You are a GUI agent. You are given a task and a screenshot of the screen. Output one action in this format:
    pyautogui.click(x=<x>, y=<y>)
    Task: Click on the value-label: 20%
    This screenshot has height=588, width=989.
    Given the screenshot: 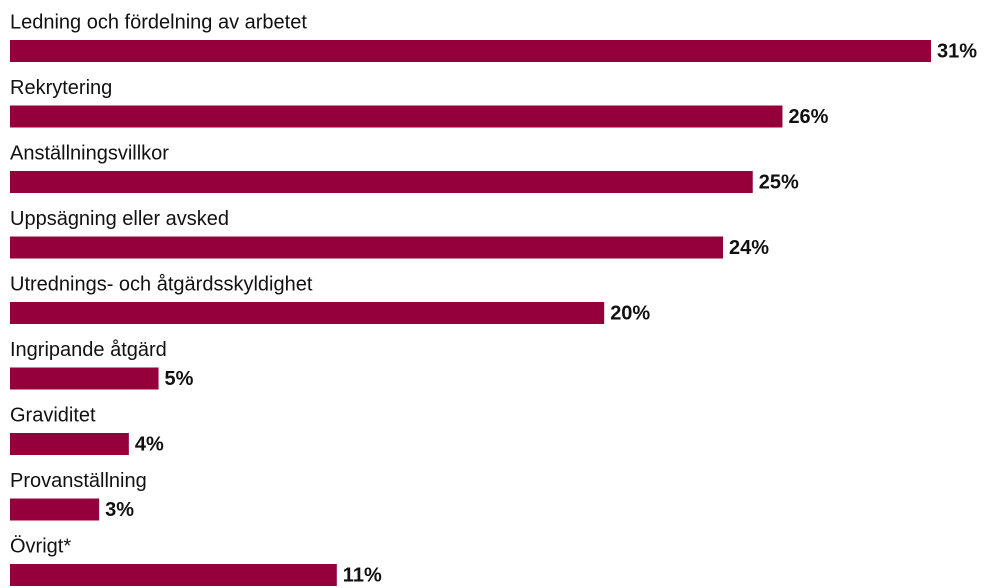 What is the action you would take?
    pyautogui.click(x=630, y=313)
    